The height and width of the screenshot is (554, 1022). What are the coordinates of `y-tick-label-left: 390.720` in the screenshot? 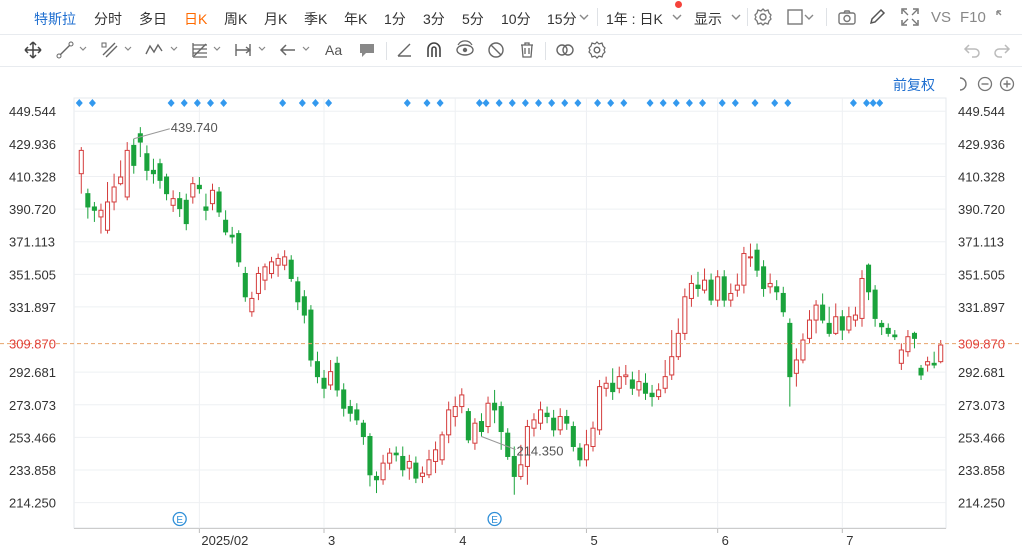 It's located at (32, 209).